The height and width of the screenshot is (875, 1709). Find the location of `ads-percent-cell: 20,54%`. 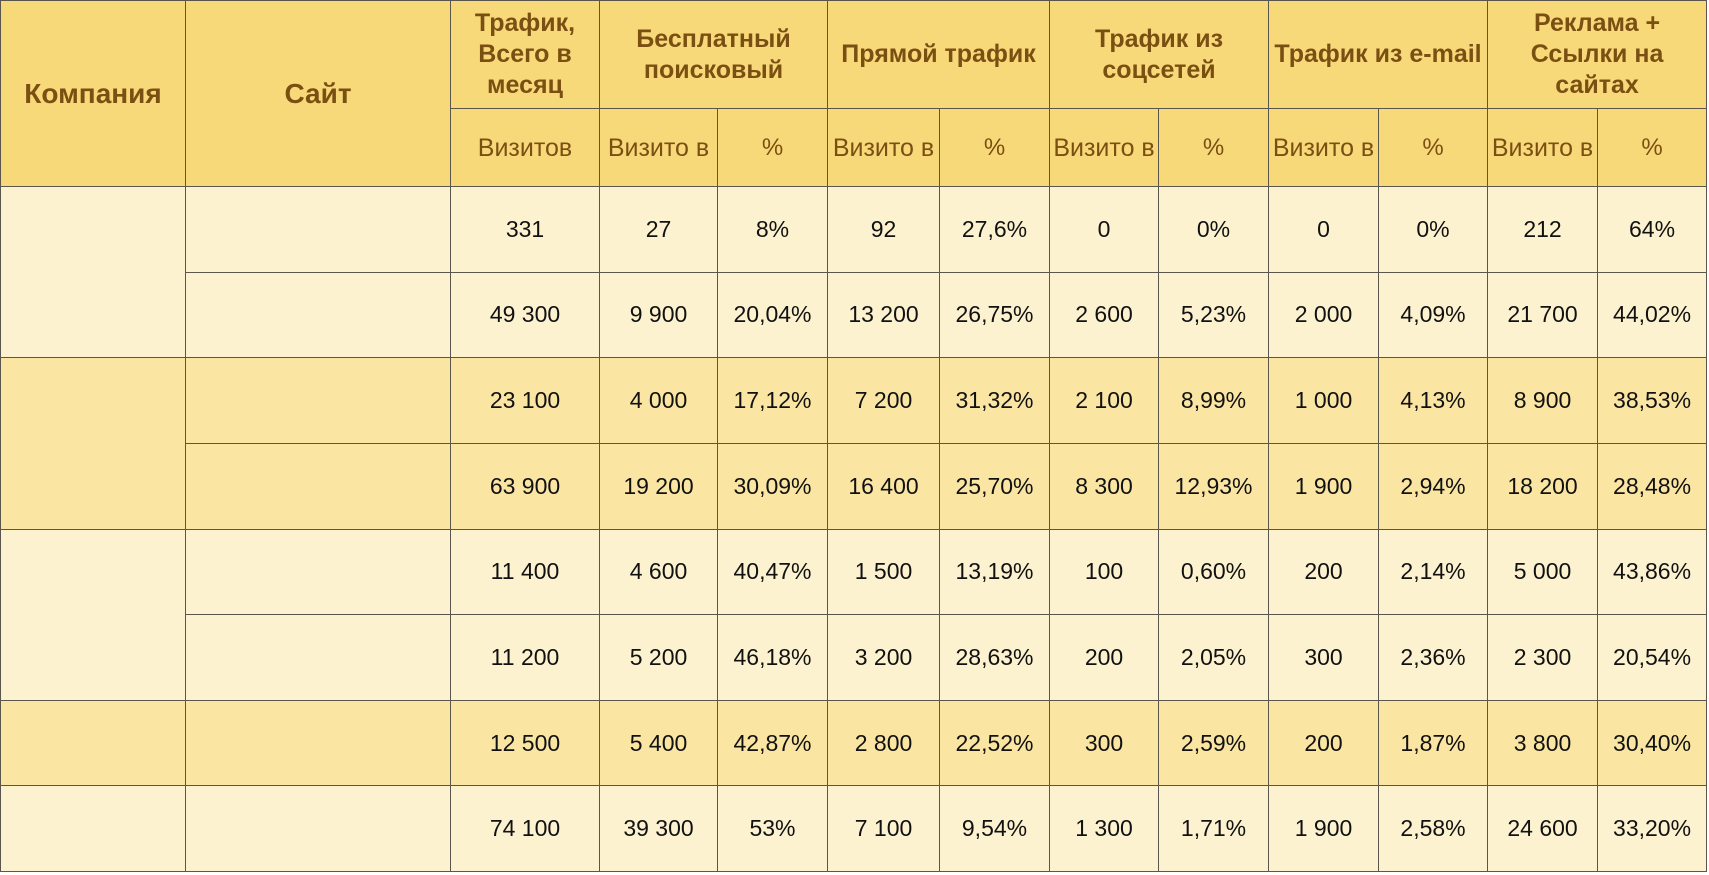

ads-percent-cell: 20,54% is located at coordinates (1652, 657).